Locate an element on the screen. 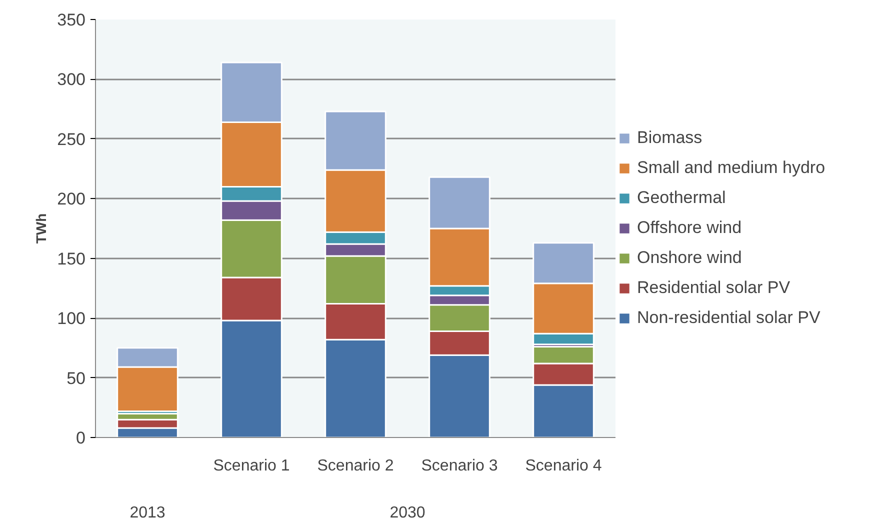 This screenshot has width=896, height=526. y-tick-label: 250 is located at coordinates (71, 139).